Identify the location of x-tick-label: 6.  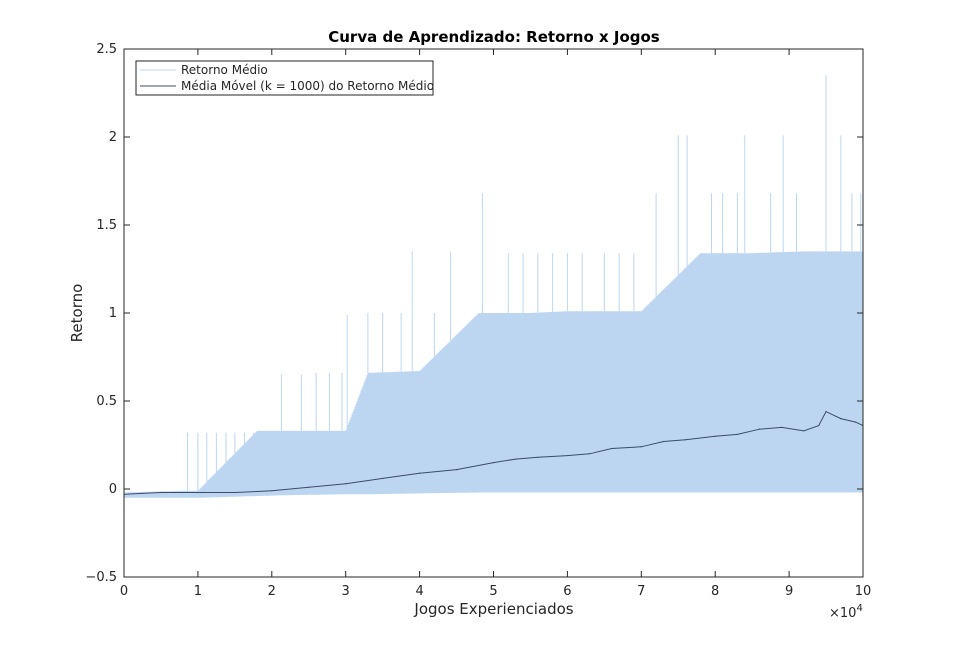
(567, 591).